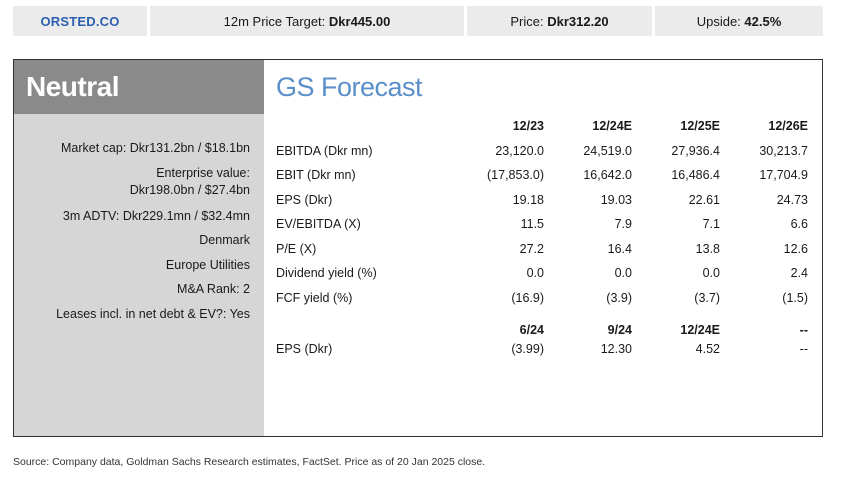  What do you see at coordinates (700, 126) in the screenshot?
I see `year-header: 12/25E` at bounding box center [700, 126].